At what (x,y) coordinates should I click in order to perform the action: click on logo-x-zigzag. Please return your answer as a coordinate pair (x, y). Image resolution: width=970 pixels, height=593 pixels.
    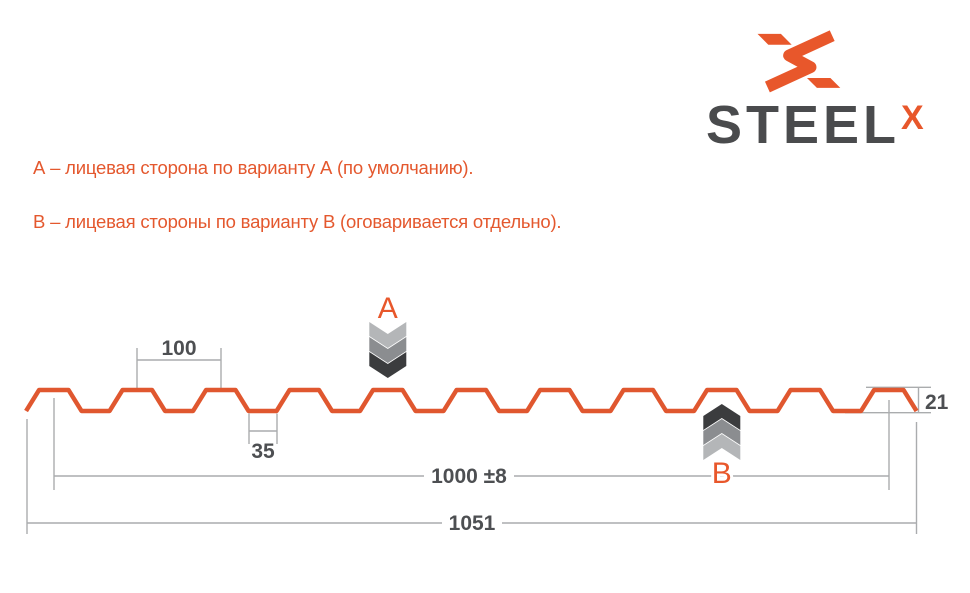
    Looking at the image, I should click on (799, 61).